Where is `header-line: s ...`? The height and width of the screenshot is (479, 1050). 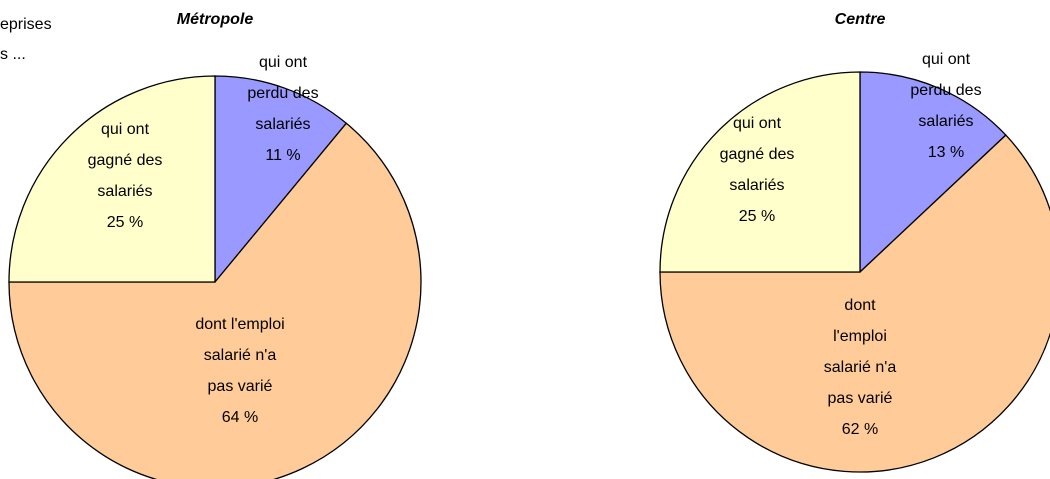
header-line: s ... is located at coordinates (13, 54).